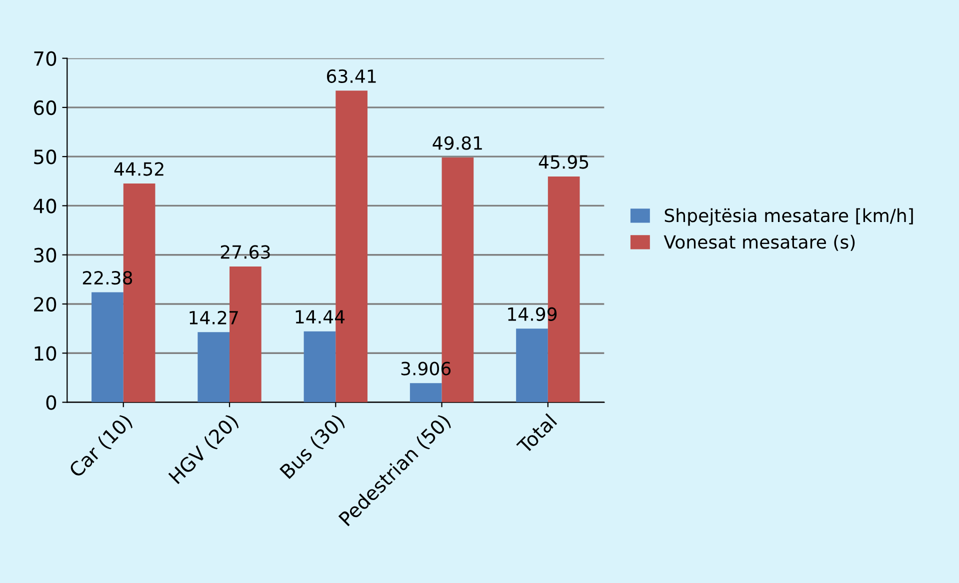 Image resolution: width=959 pixels, height=583 pixels. What do you see at coordinates (45, 255) in the screenshot?
I see `y-tick-label: 30` at bounding box center [45, 255].